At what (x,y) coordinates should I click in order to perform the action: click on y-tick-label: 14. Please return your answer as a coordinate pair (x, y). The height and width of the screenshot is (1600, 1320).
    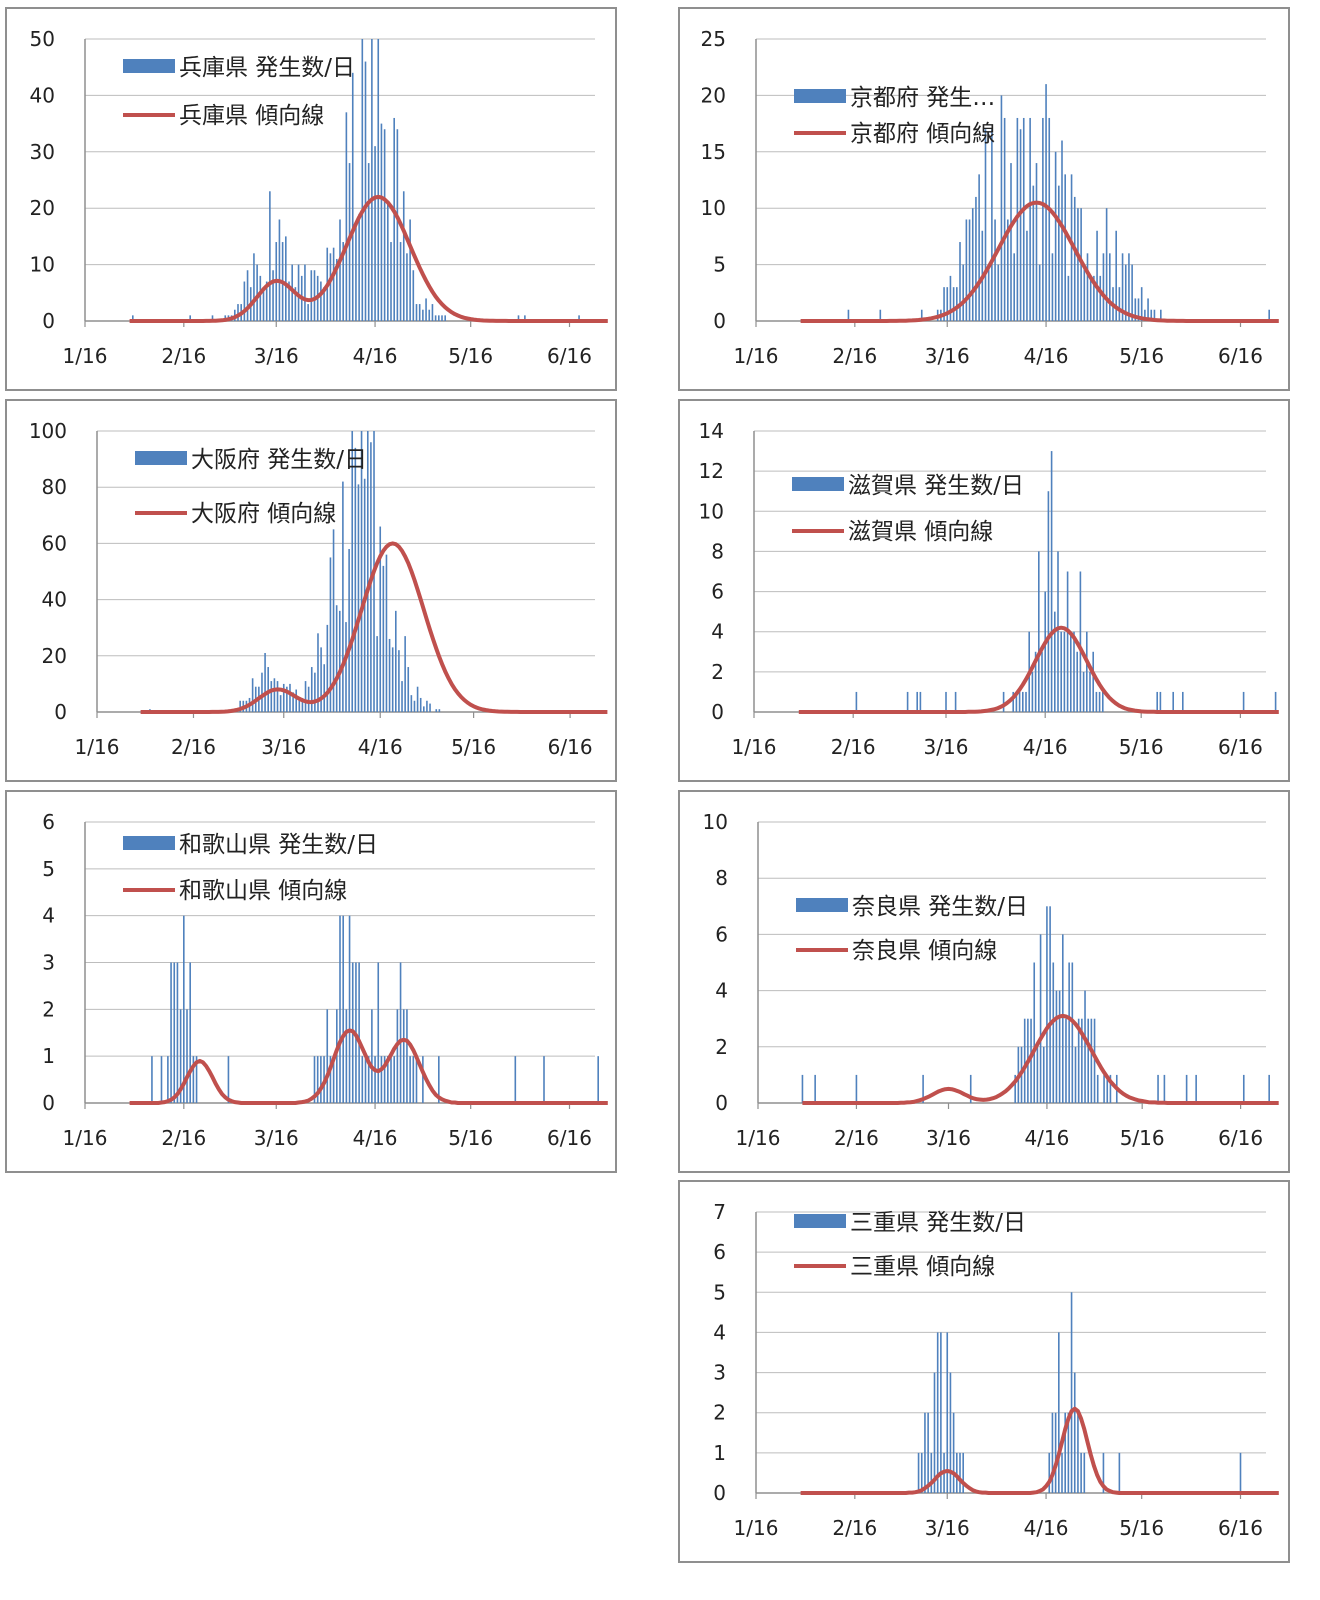
    Looking at the image, I should click on (711, 431).